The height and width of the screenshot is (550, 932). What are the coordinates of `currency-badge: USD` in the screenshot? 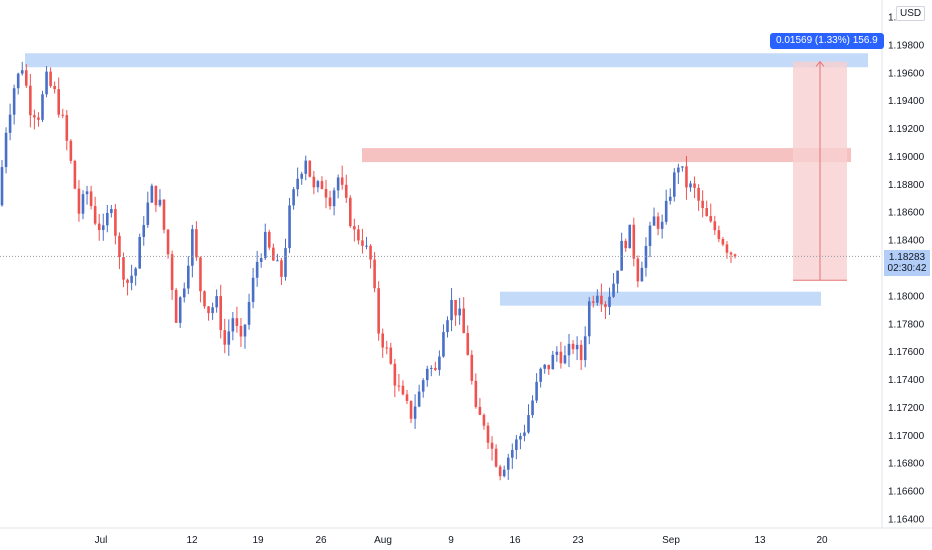 It's located at (911, 13).